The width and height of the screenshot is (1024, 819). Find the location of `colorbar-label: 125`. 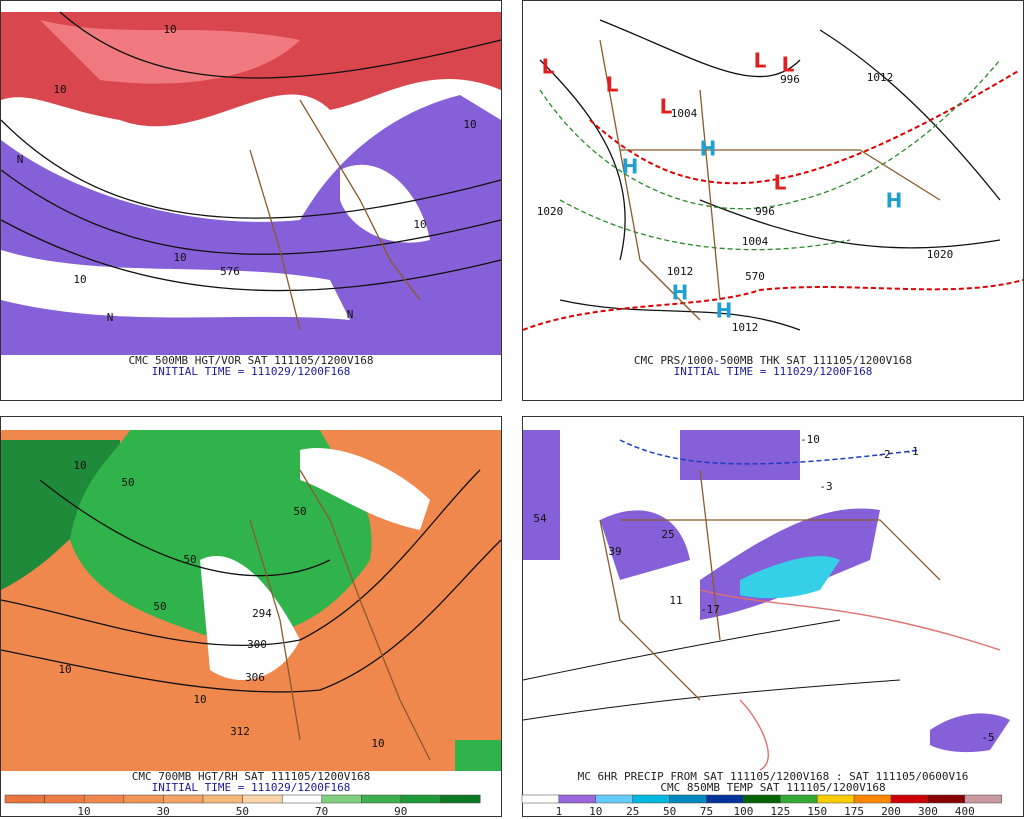

colorbar-label: 125 is located at coordinates (780, 811).